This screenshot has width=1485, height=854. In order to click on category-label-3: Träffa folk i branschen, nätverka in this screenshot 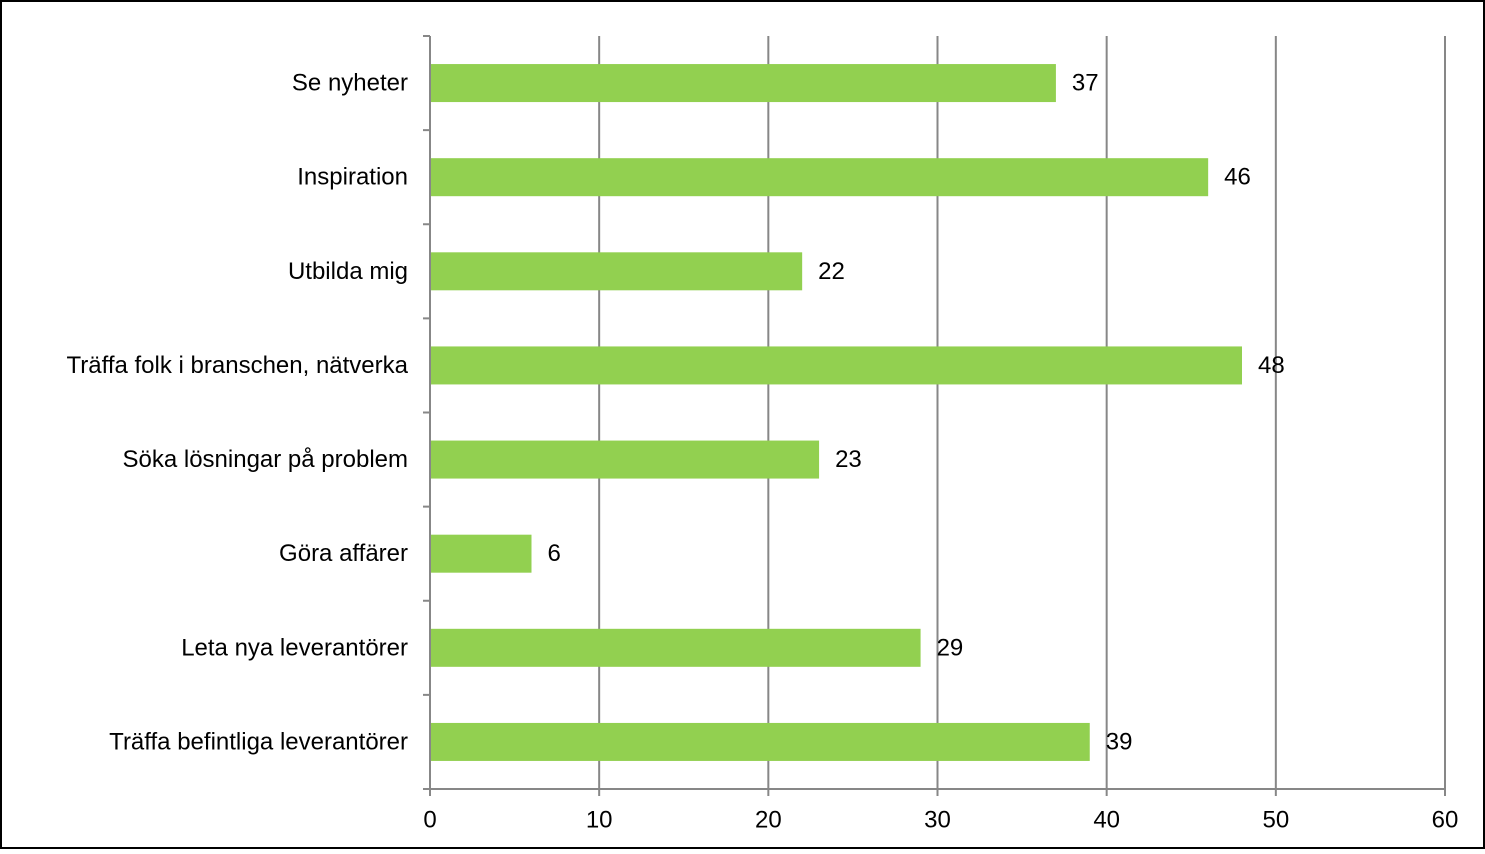, I will do `click(237, 365)`.